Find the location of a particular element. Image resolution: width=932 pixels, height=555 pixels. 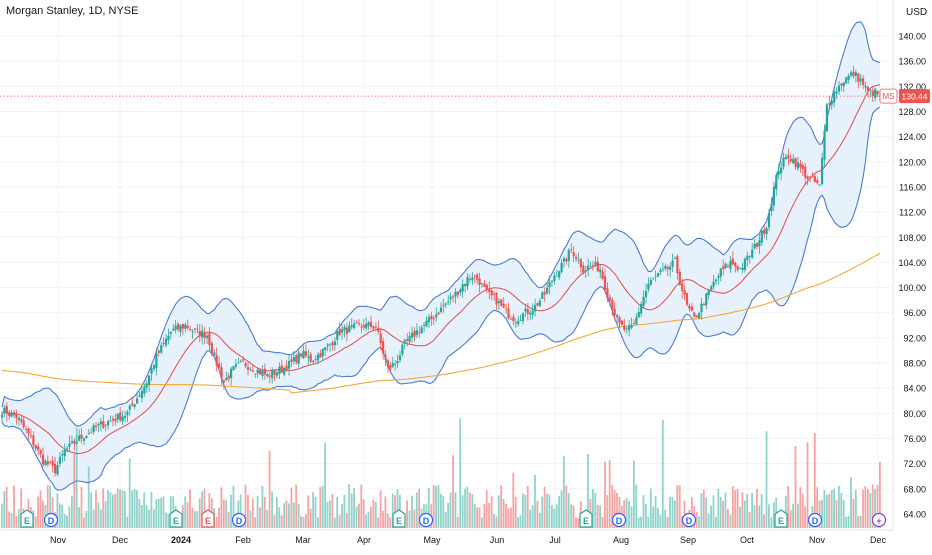

price-tick-label: 96.00 is located at coordinates (914, 313).